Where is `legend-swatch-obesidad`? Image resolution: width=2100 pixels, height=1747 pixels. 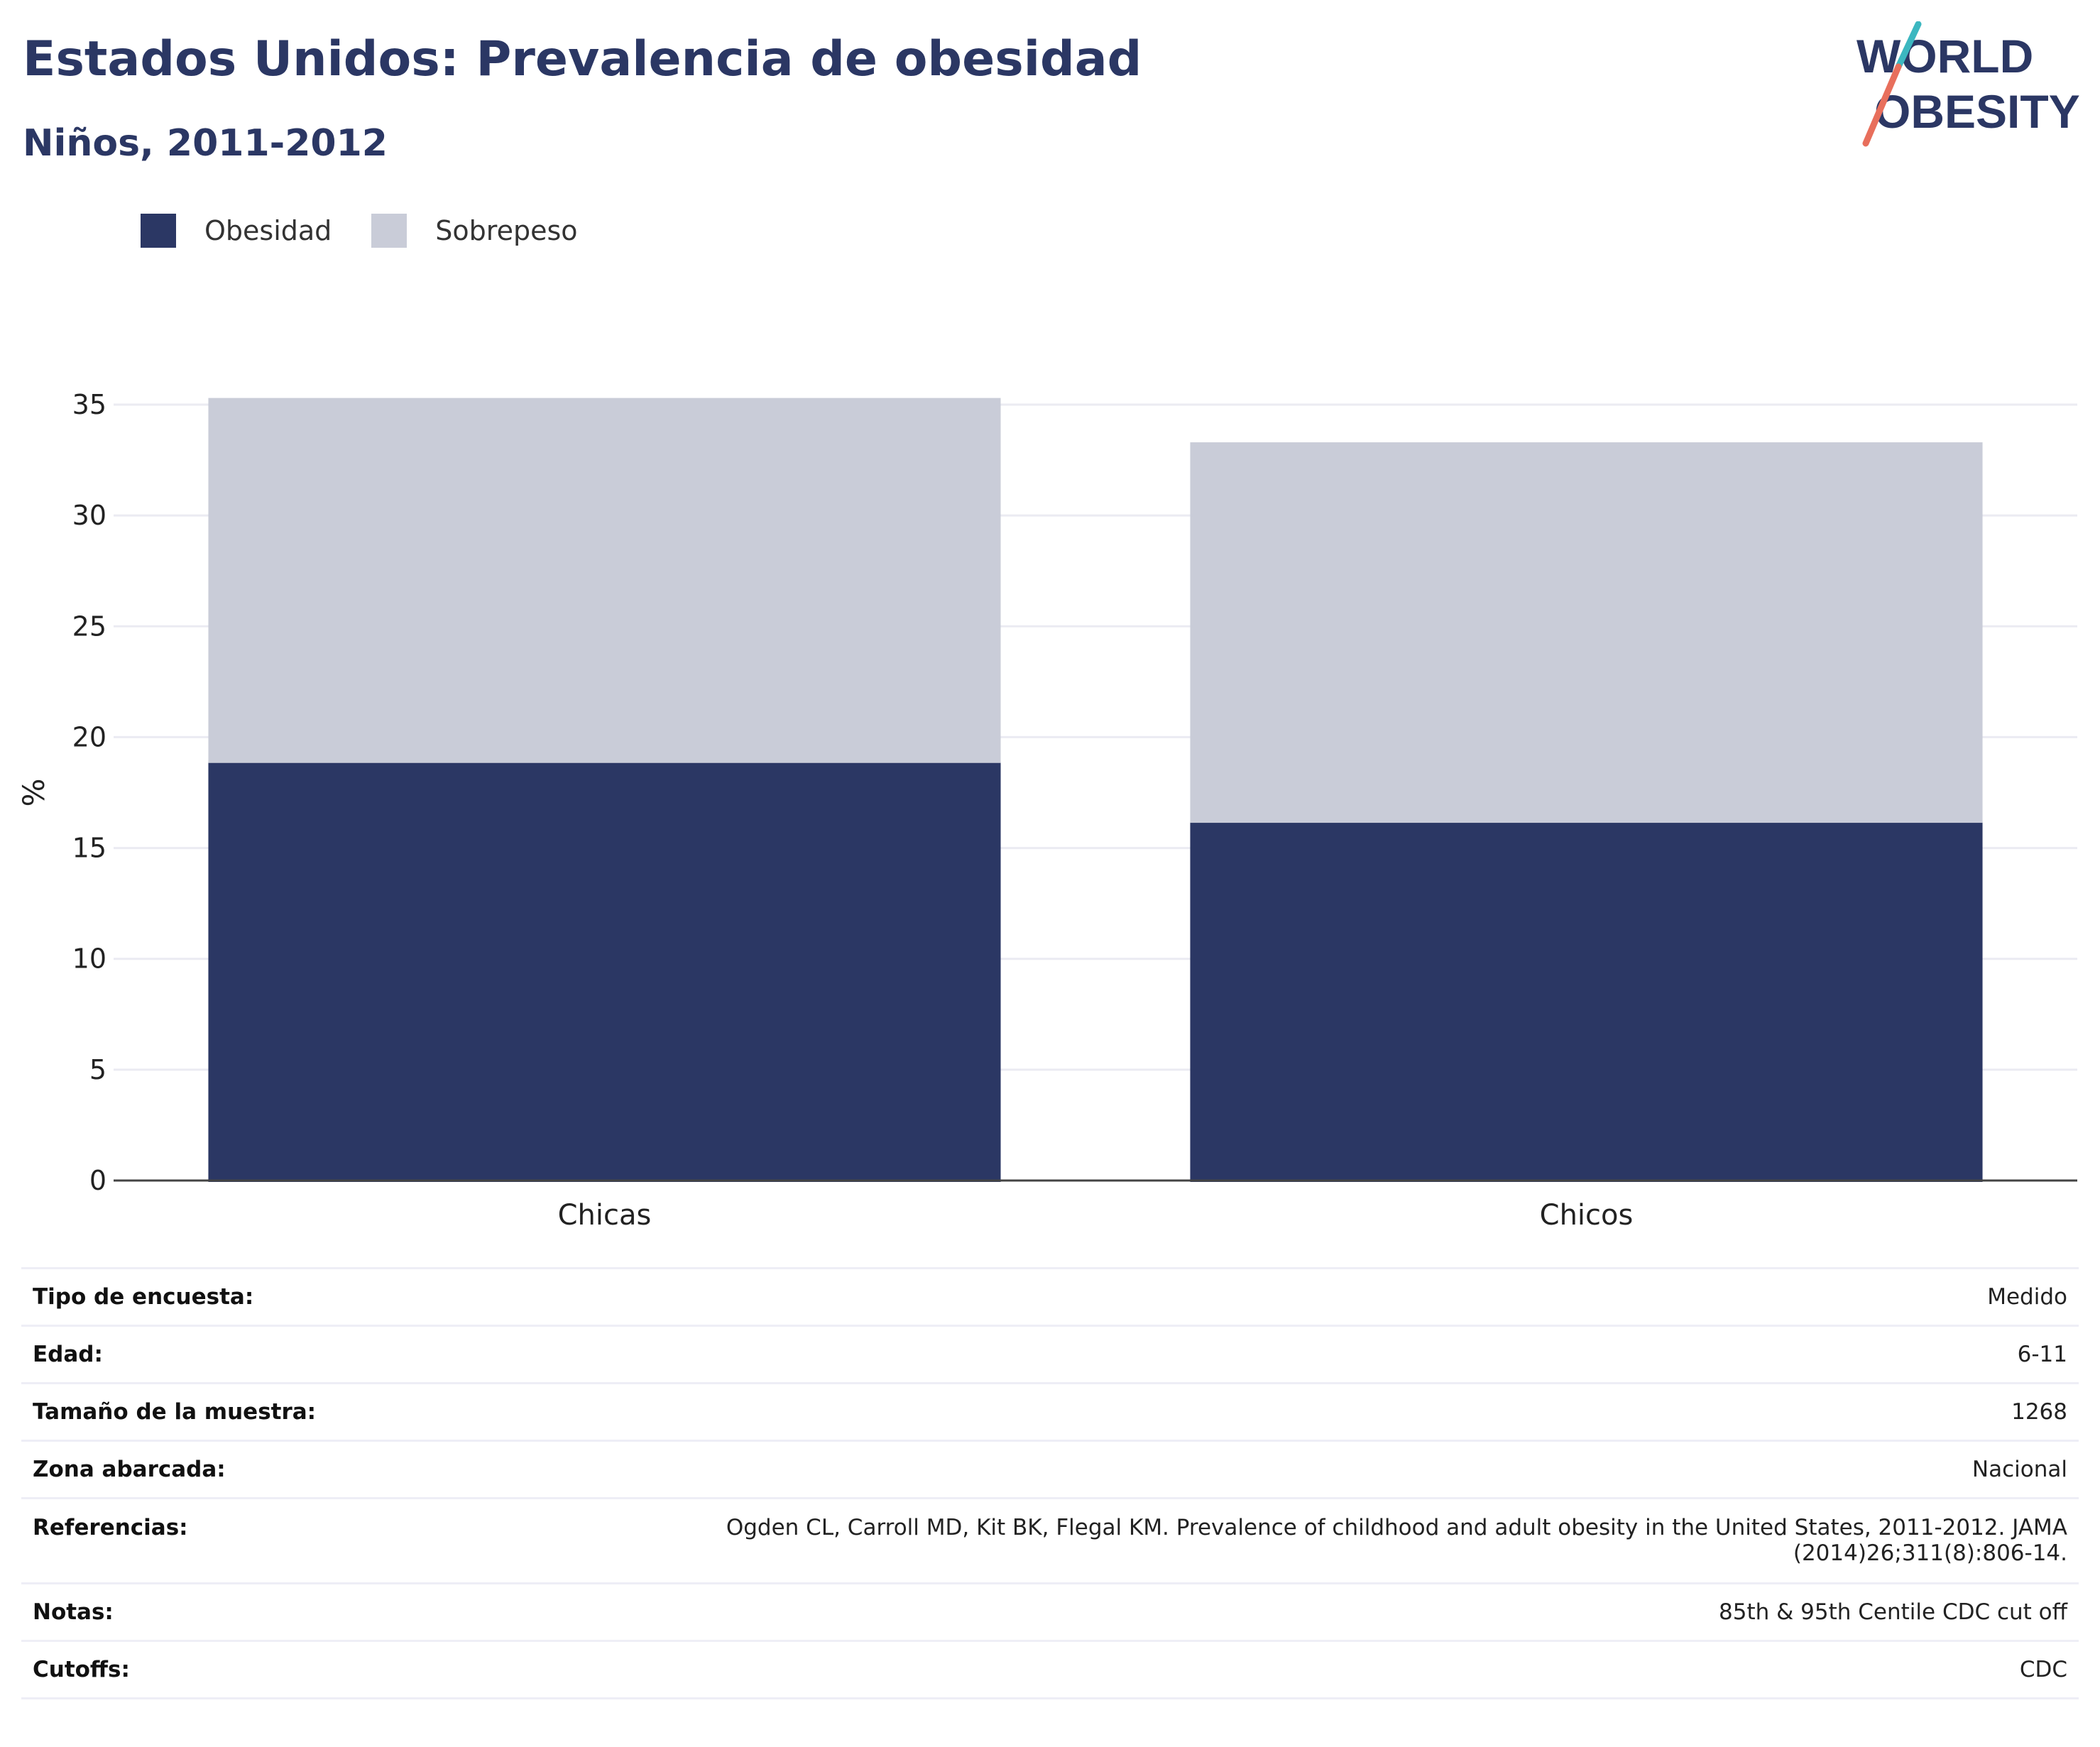
legend-swatch-obesidad is located at coordinates (158, 231).